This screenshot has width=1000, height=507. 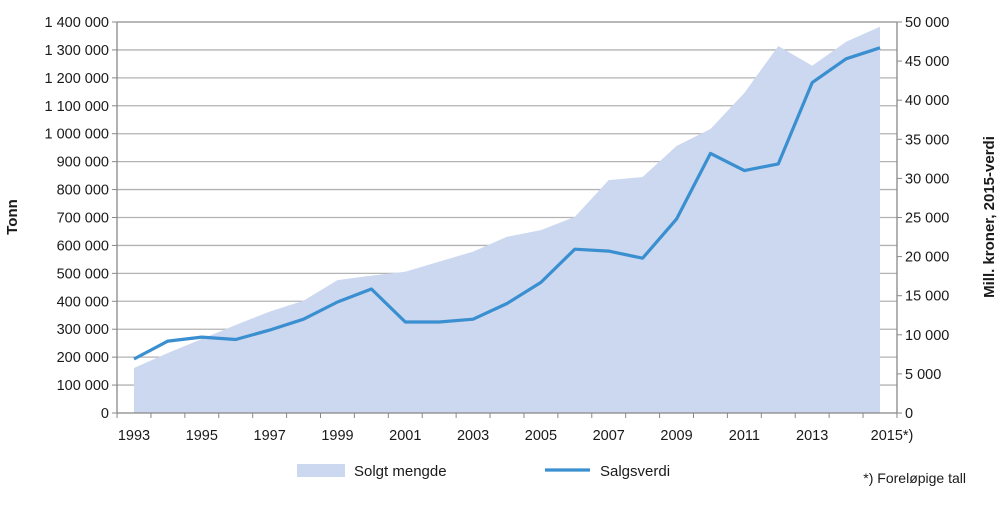 What do you see at coordinates (635, 471) in the screenshot?
I see `legend-label-line: Salgsverdi` at bounding box center [635, 471].